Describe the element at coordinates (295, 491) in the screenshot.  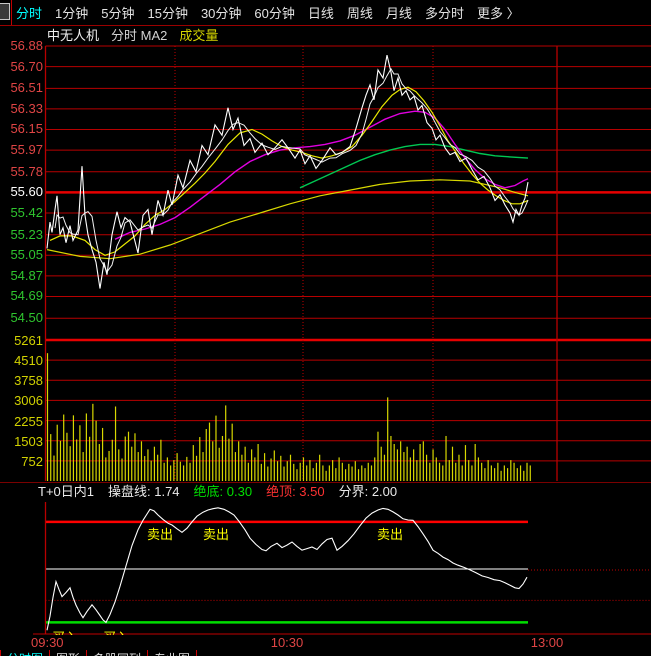
I see `indicator-value-top: 绝顶: 3.50` at that location.